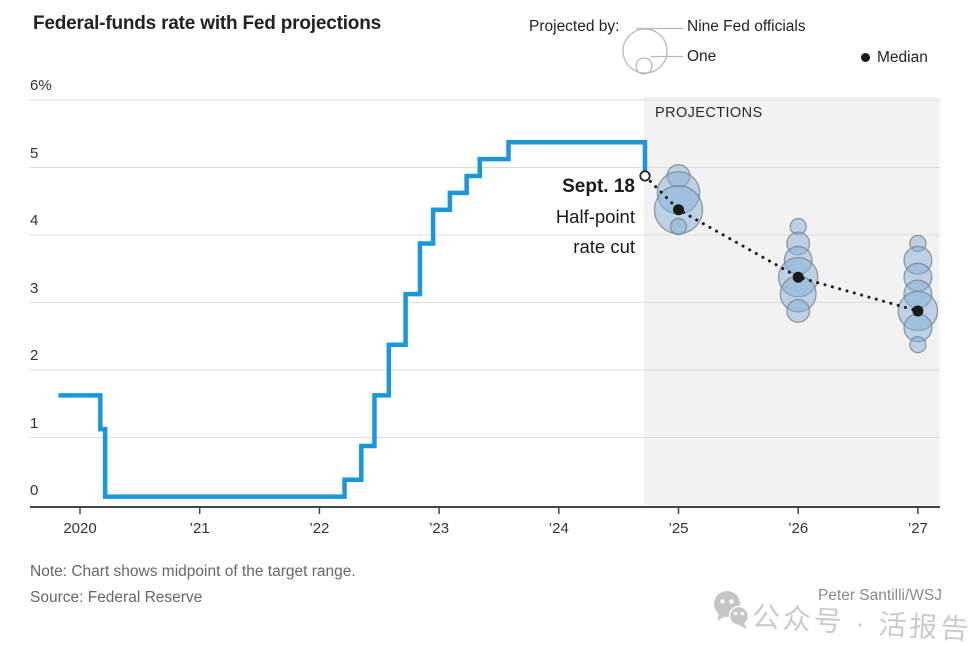 This screenshot has height=646, width=975. What do you see at coordinates (41, 85) in the screenshot?
I see `y-tick-label: 6%` at bounding box center [41, 85].